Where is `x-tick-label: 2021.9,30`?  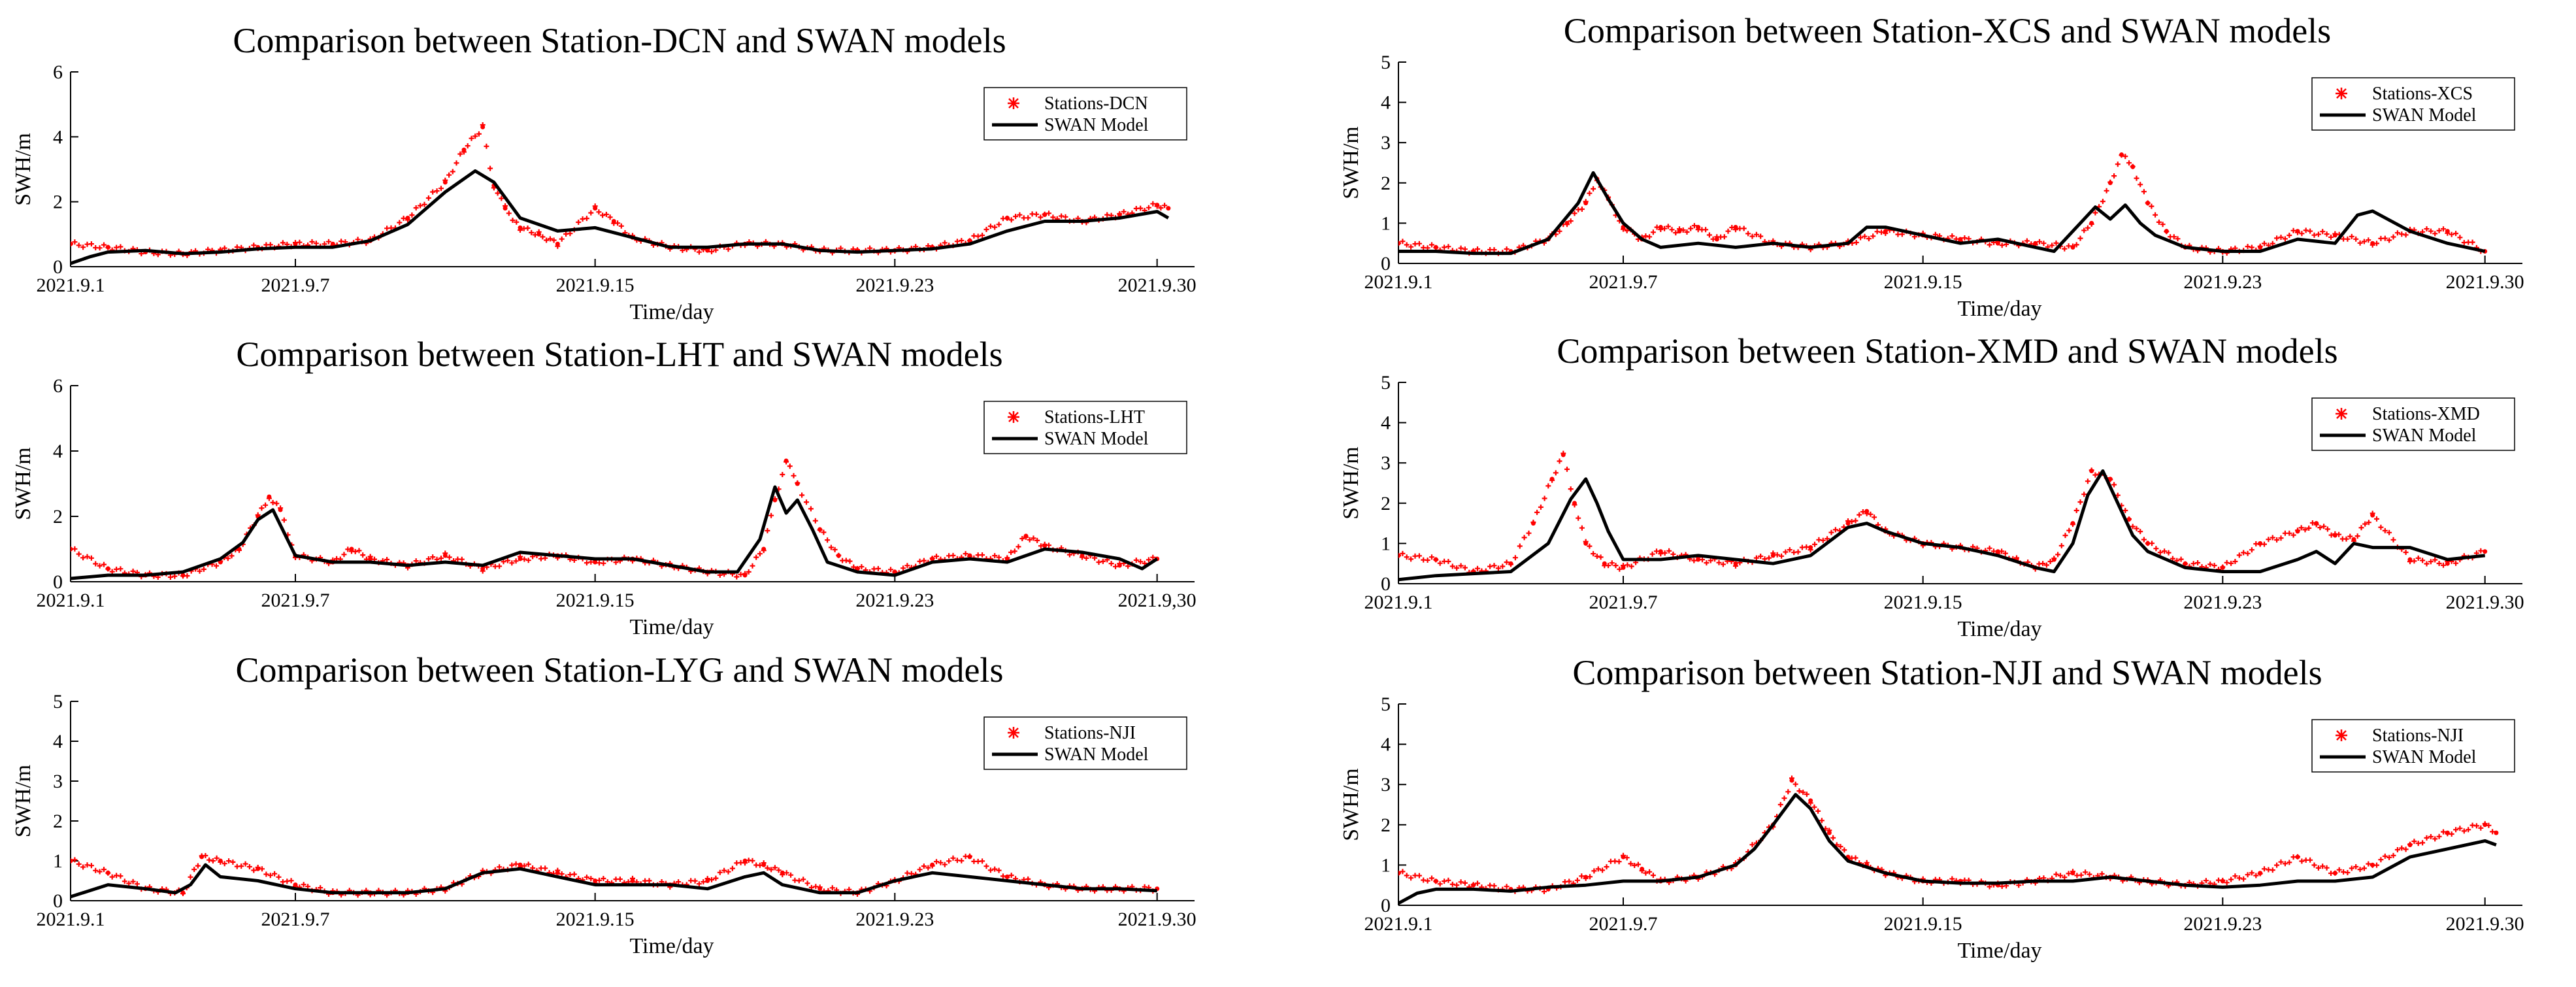
x-tick-label: 2021.9,30 is located at coordinates (1157, 601).